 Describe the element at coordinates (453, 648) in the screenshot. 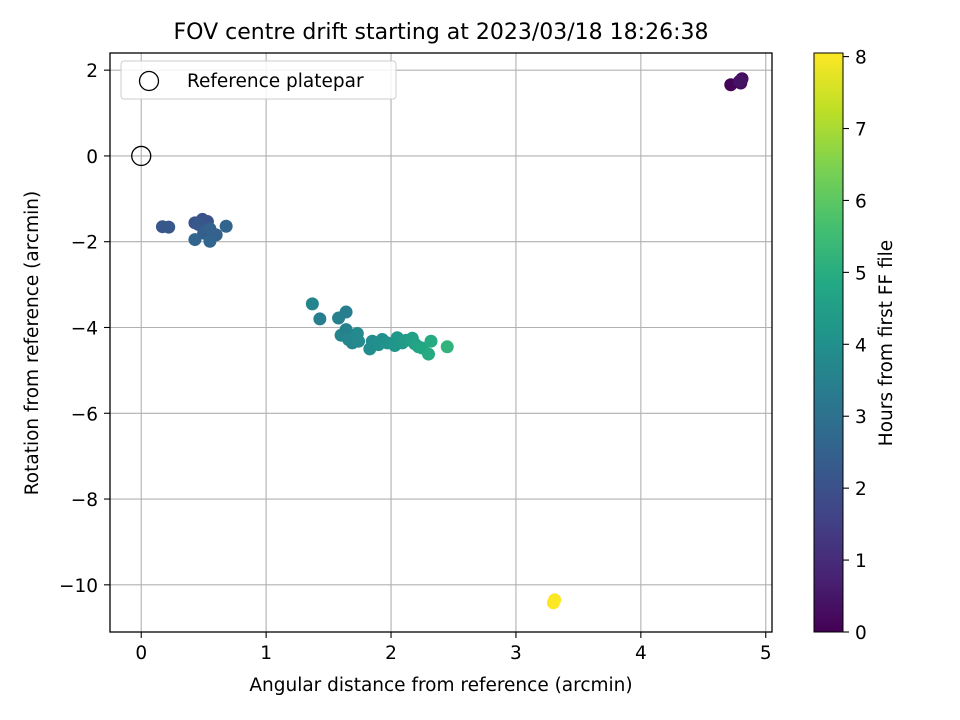

I see `x-axis-ticks: 0 1 2 3 4 5` at that location.